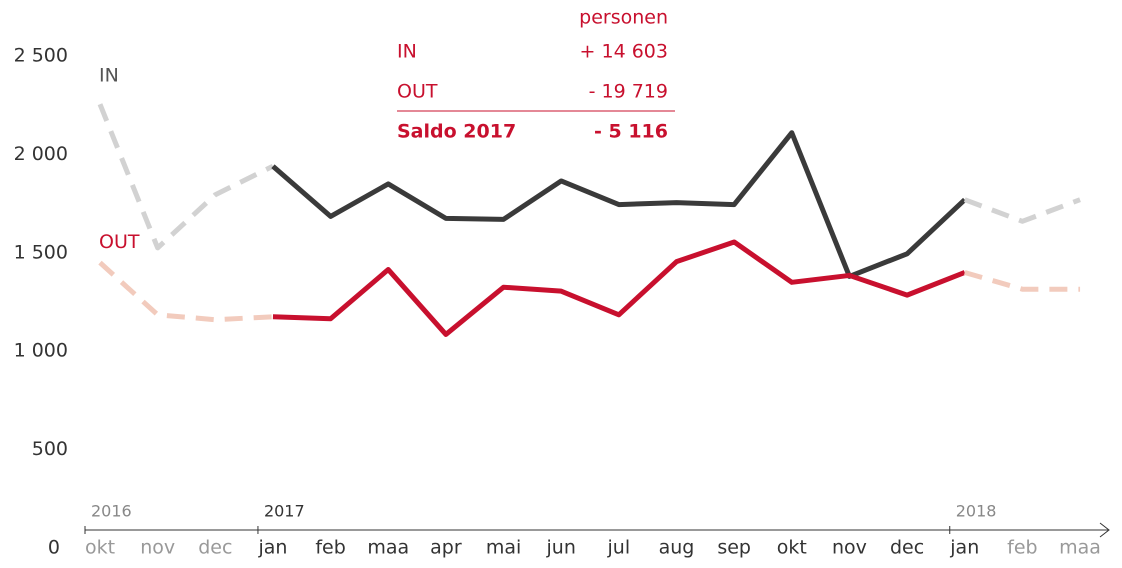 The width and height of the screenshot is (1122, 568). Describe the element at coordinates (623, 18) in the screenshot. I see `summary-header: personen` at that location.